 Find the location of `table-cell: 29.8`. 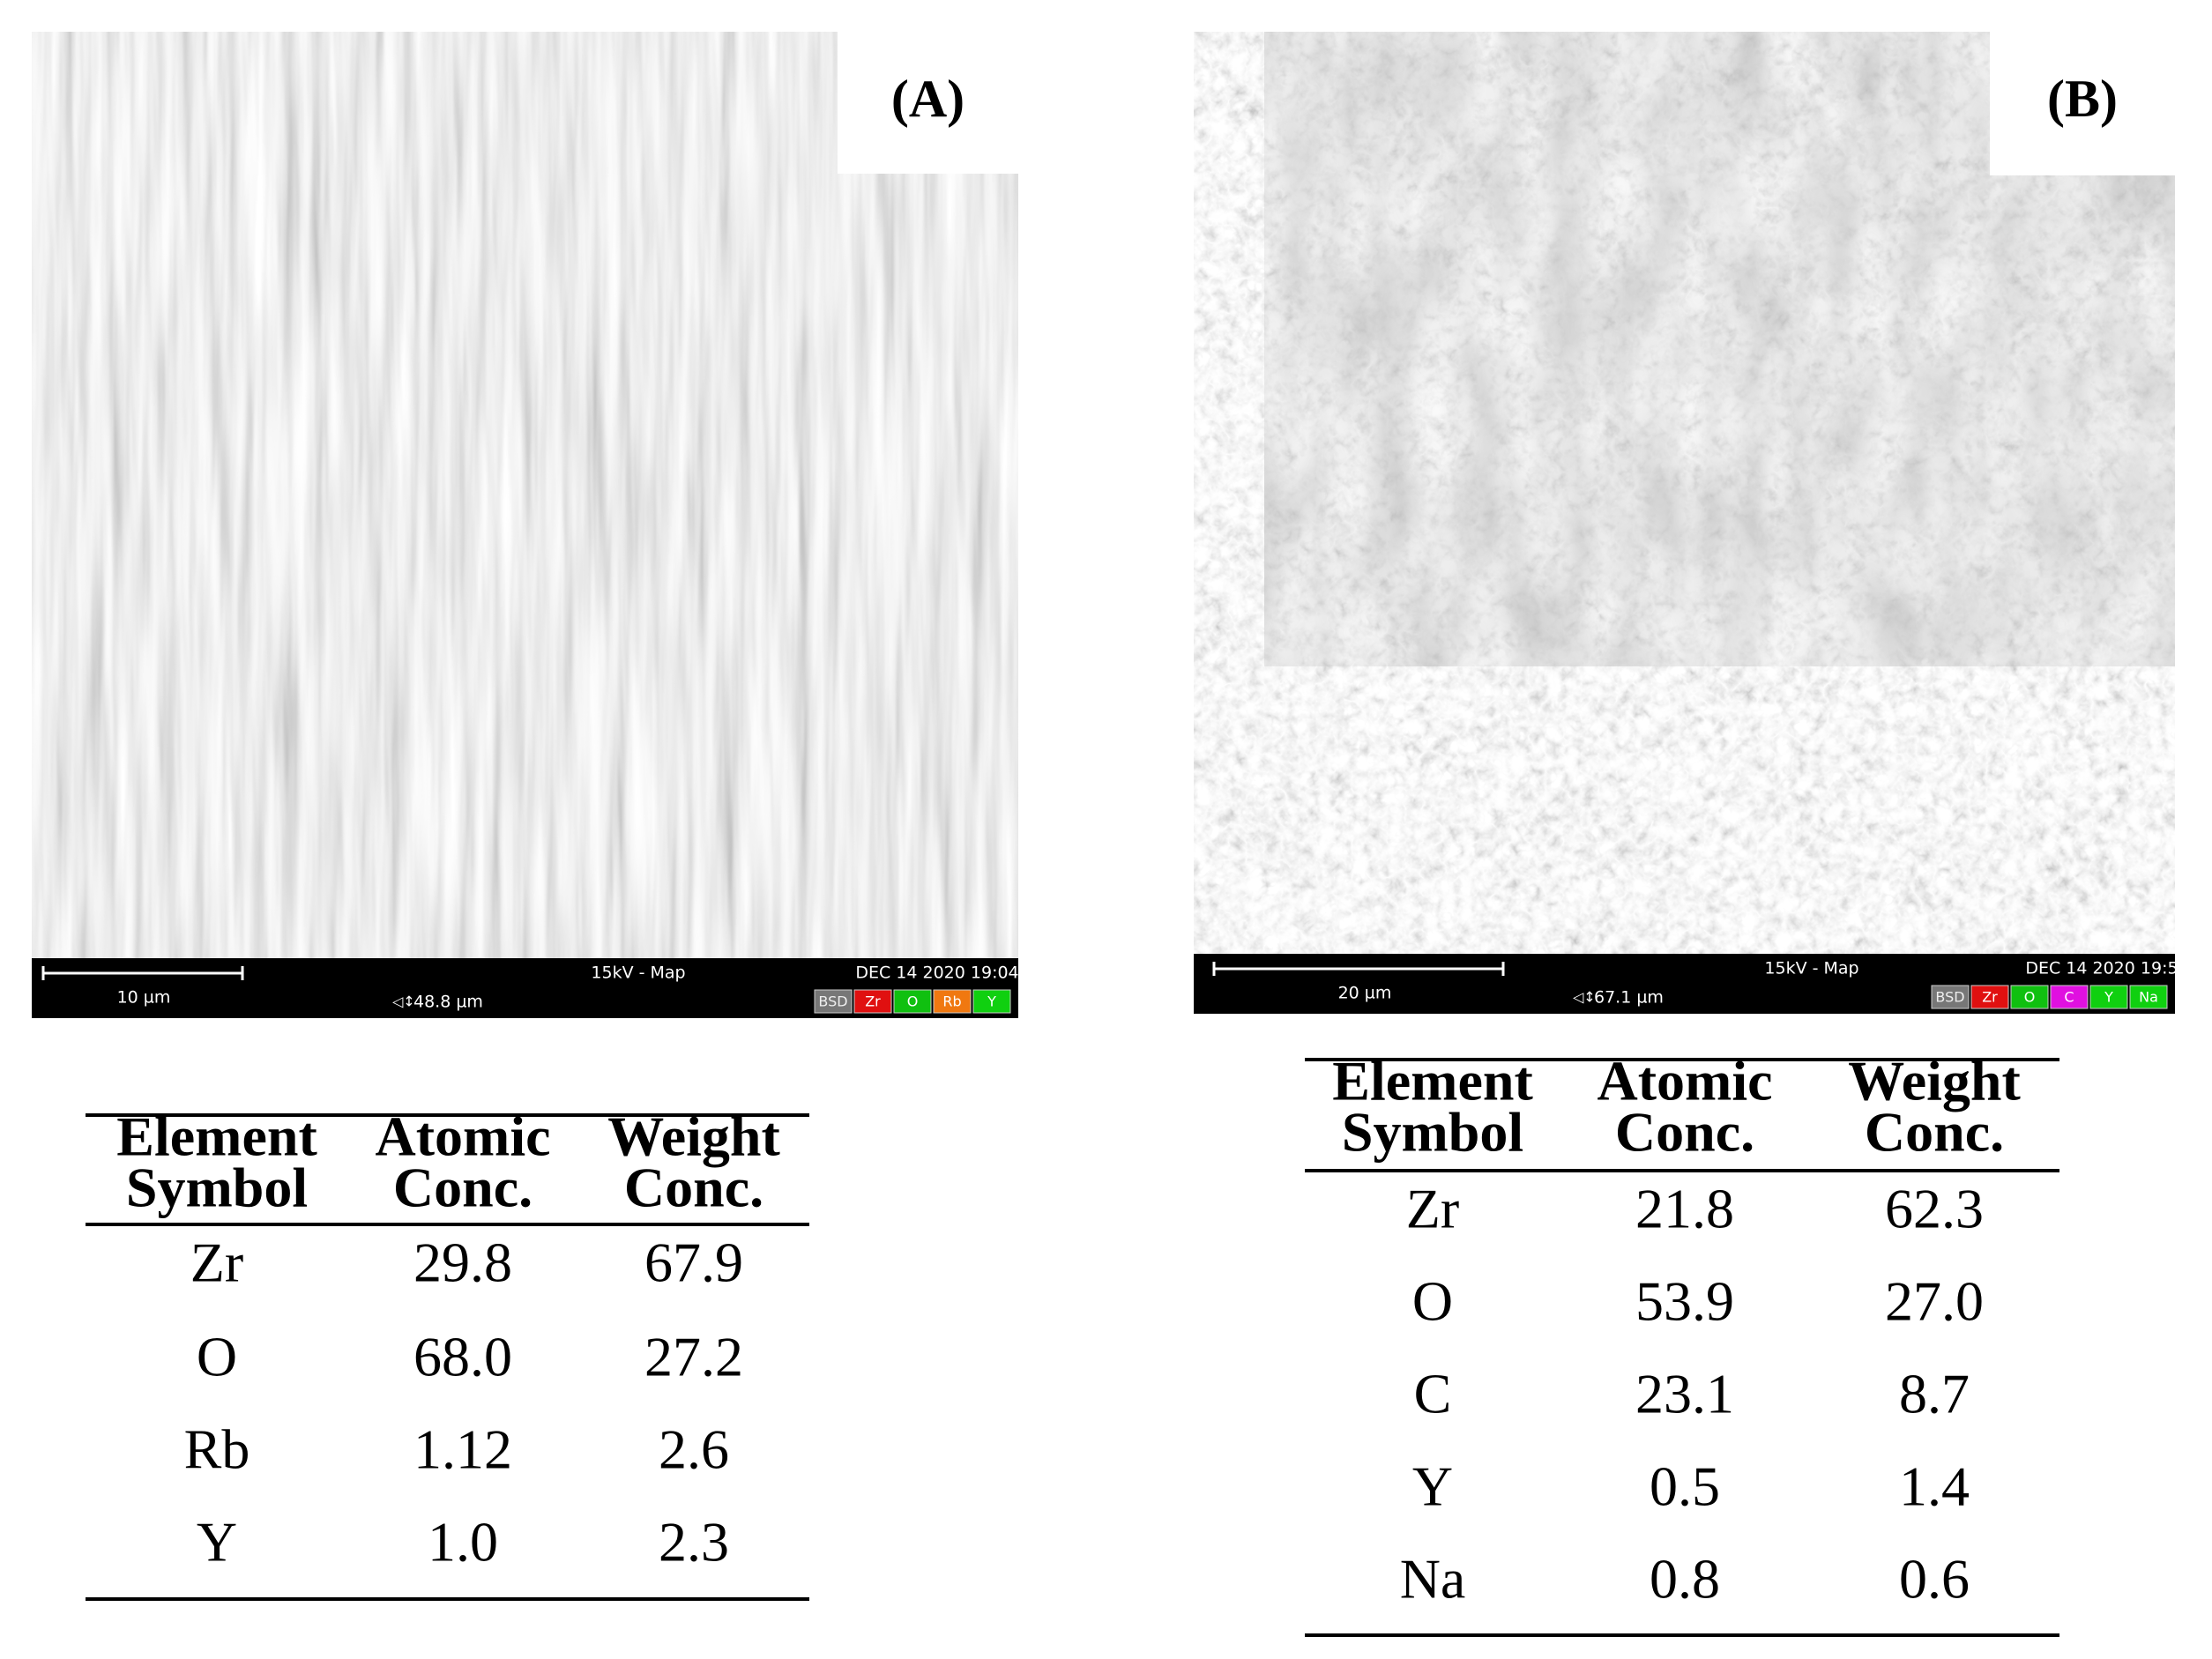

table-cell: 29.8 is located at coordinates (463, 1262).